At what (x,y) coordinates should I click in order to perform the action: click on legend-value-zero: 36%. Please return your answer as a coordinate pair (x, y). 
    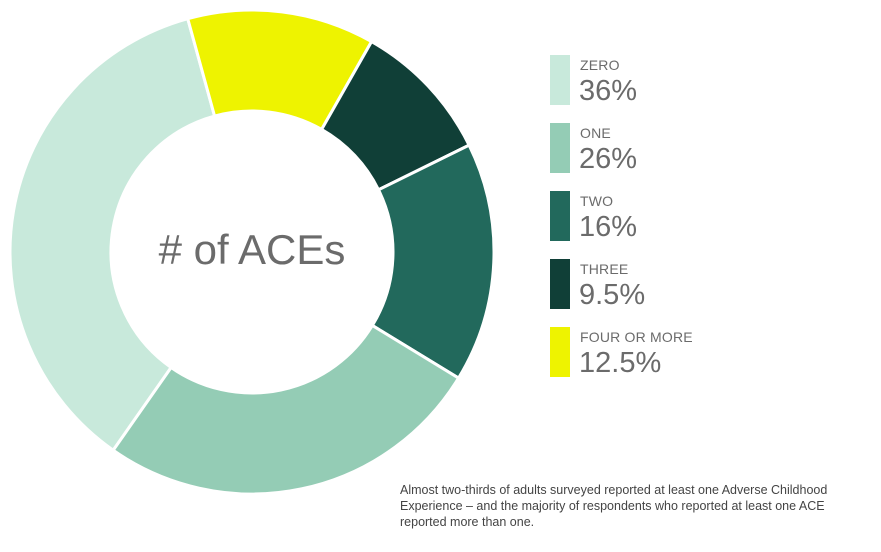
    Looking at the image, I should click on (608, 91).